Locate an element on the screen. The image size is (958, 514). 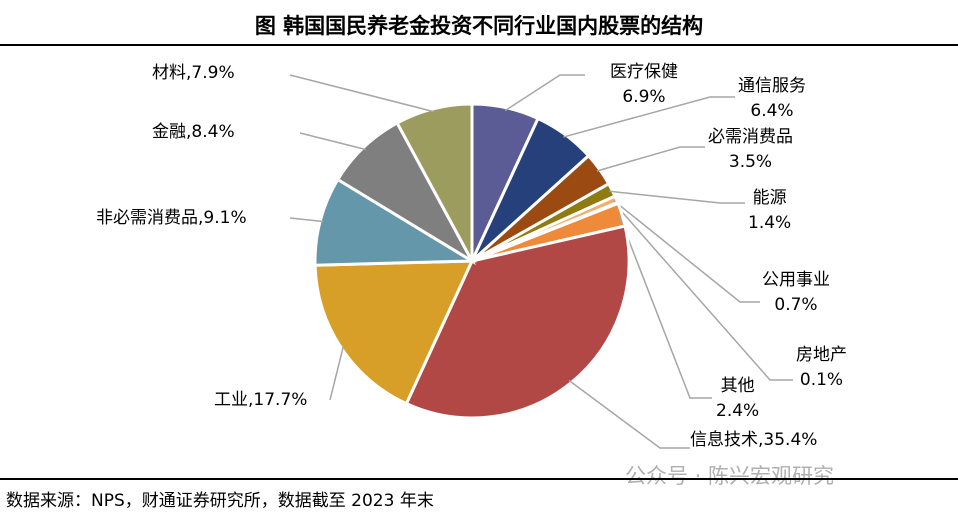
slice-value: 3.5% is located at coordinates (750, 162).